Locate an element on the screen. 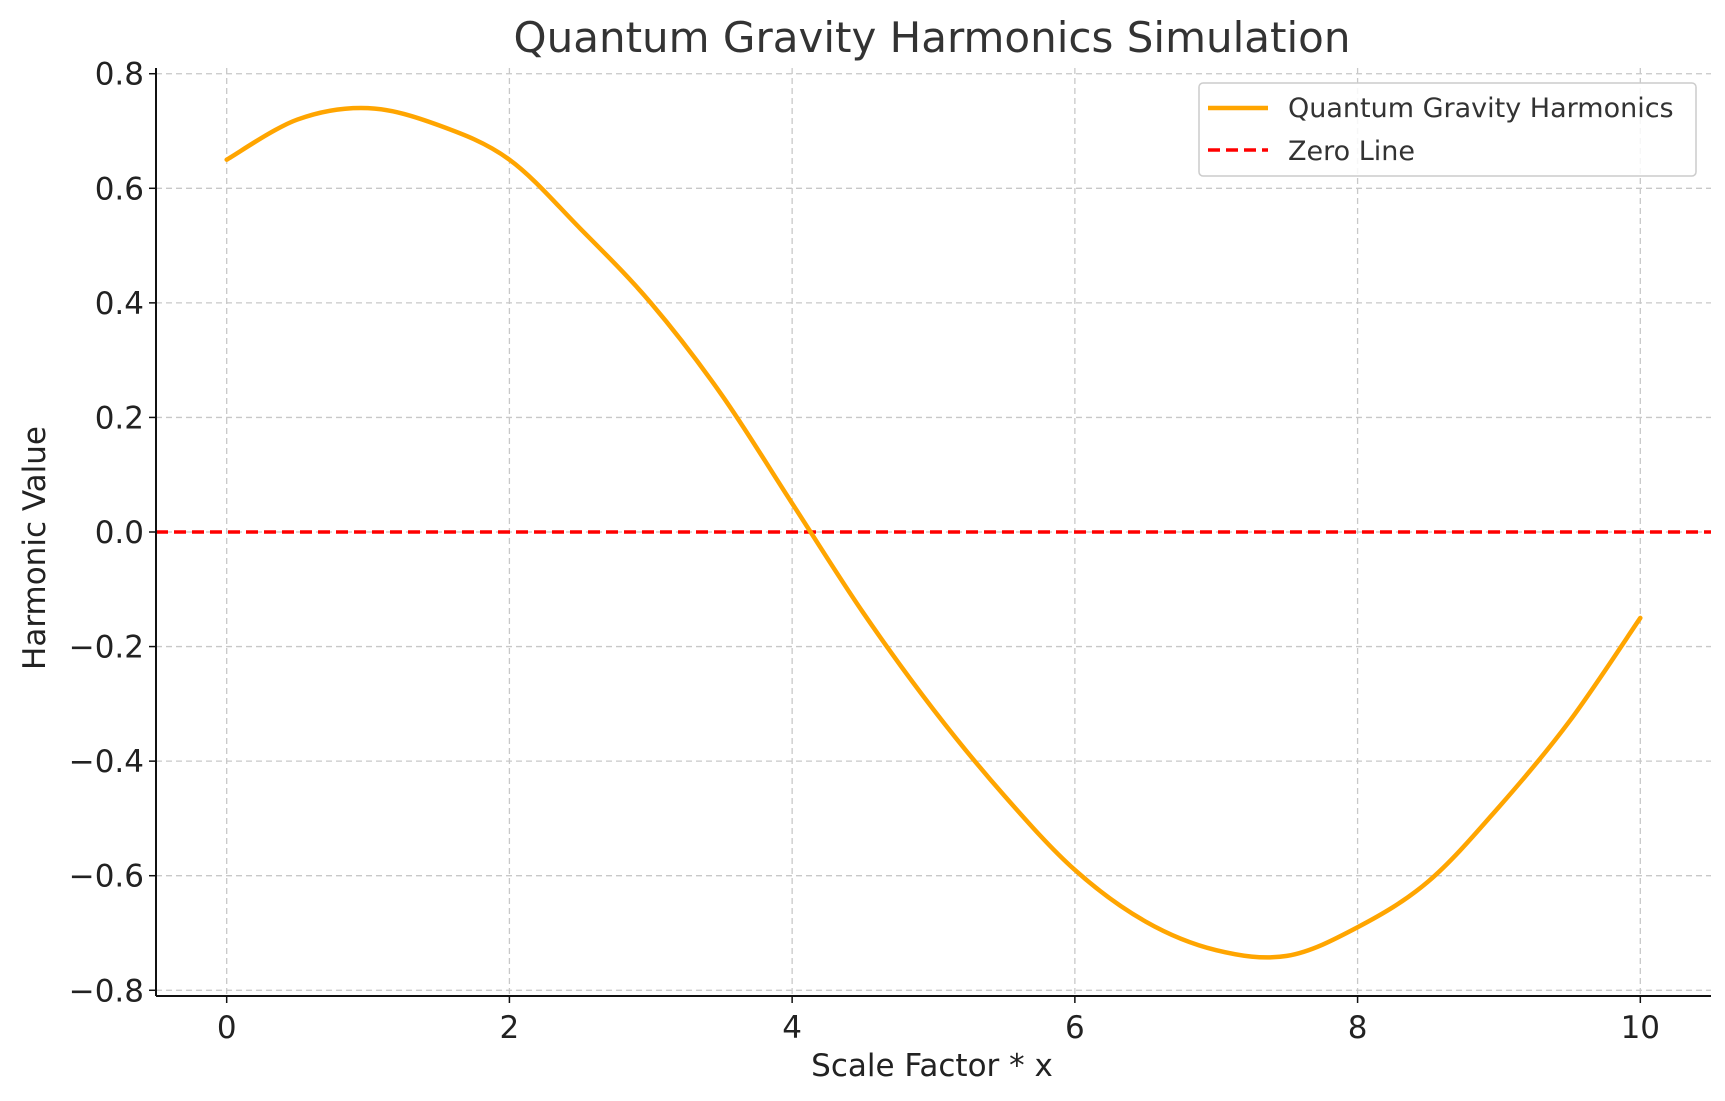  y-tick-label: −0.2 is located at coordinates (106, 648).